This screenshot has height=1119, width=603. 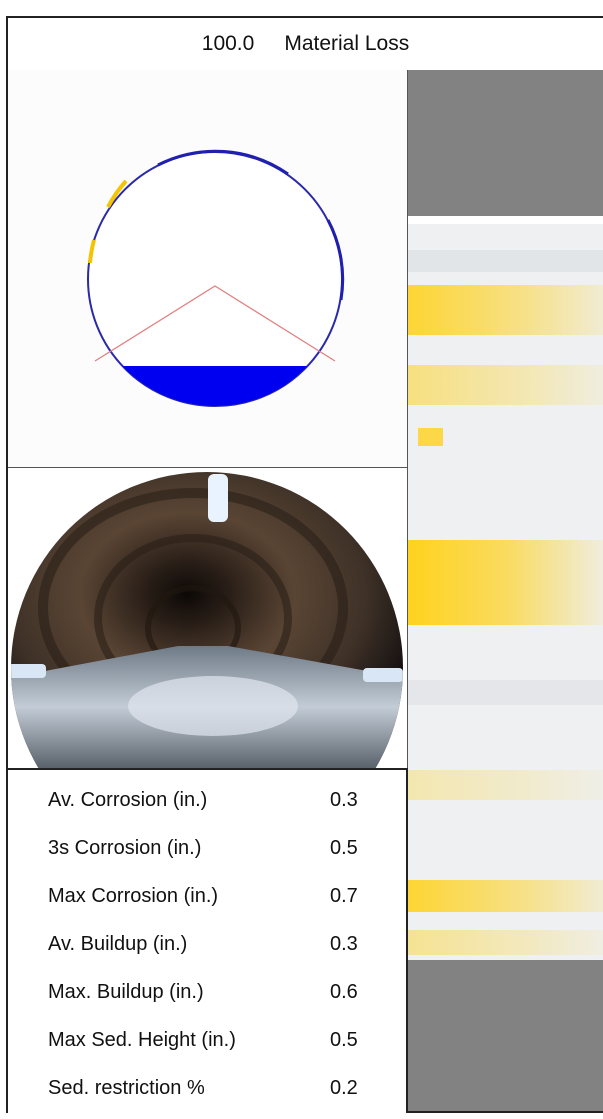 I want to click on material-loss-label: Material Loss, so click(x=347, y=43).